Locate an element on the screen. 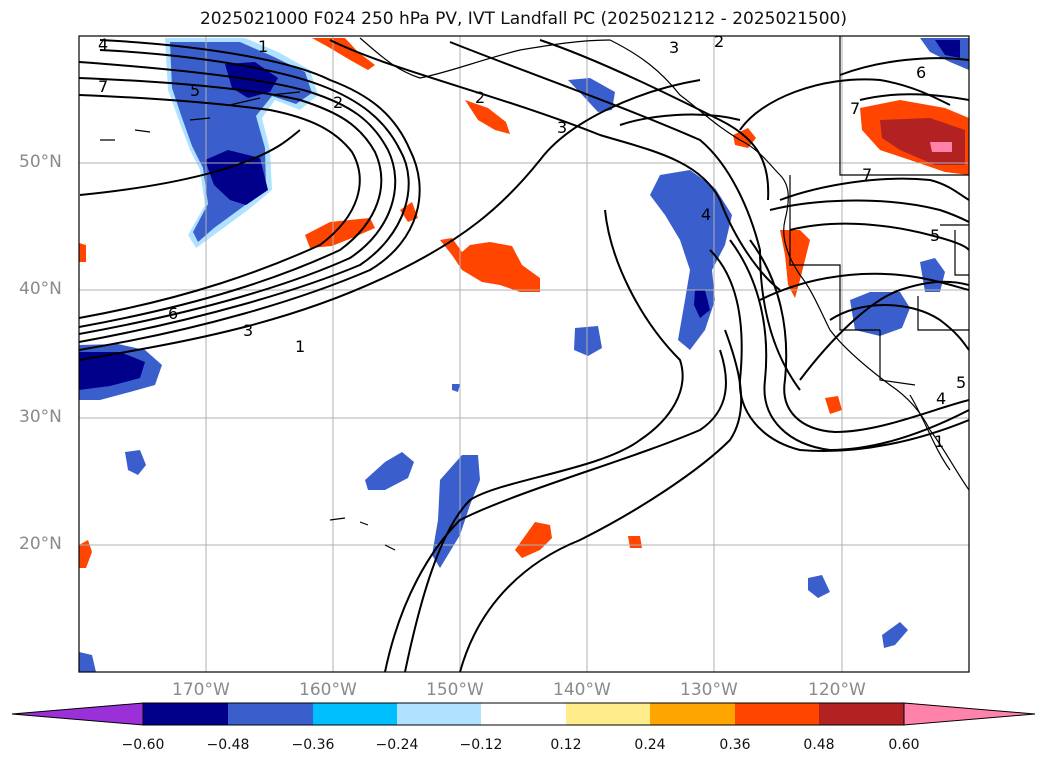 The height and width of the screenshot is (765, 1047). lon-label: 140°W is located at coordinates (582, 690).